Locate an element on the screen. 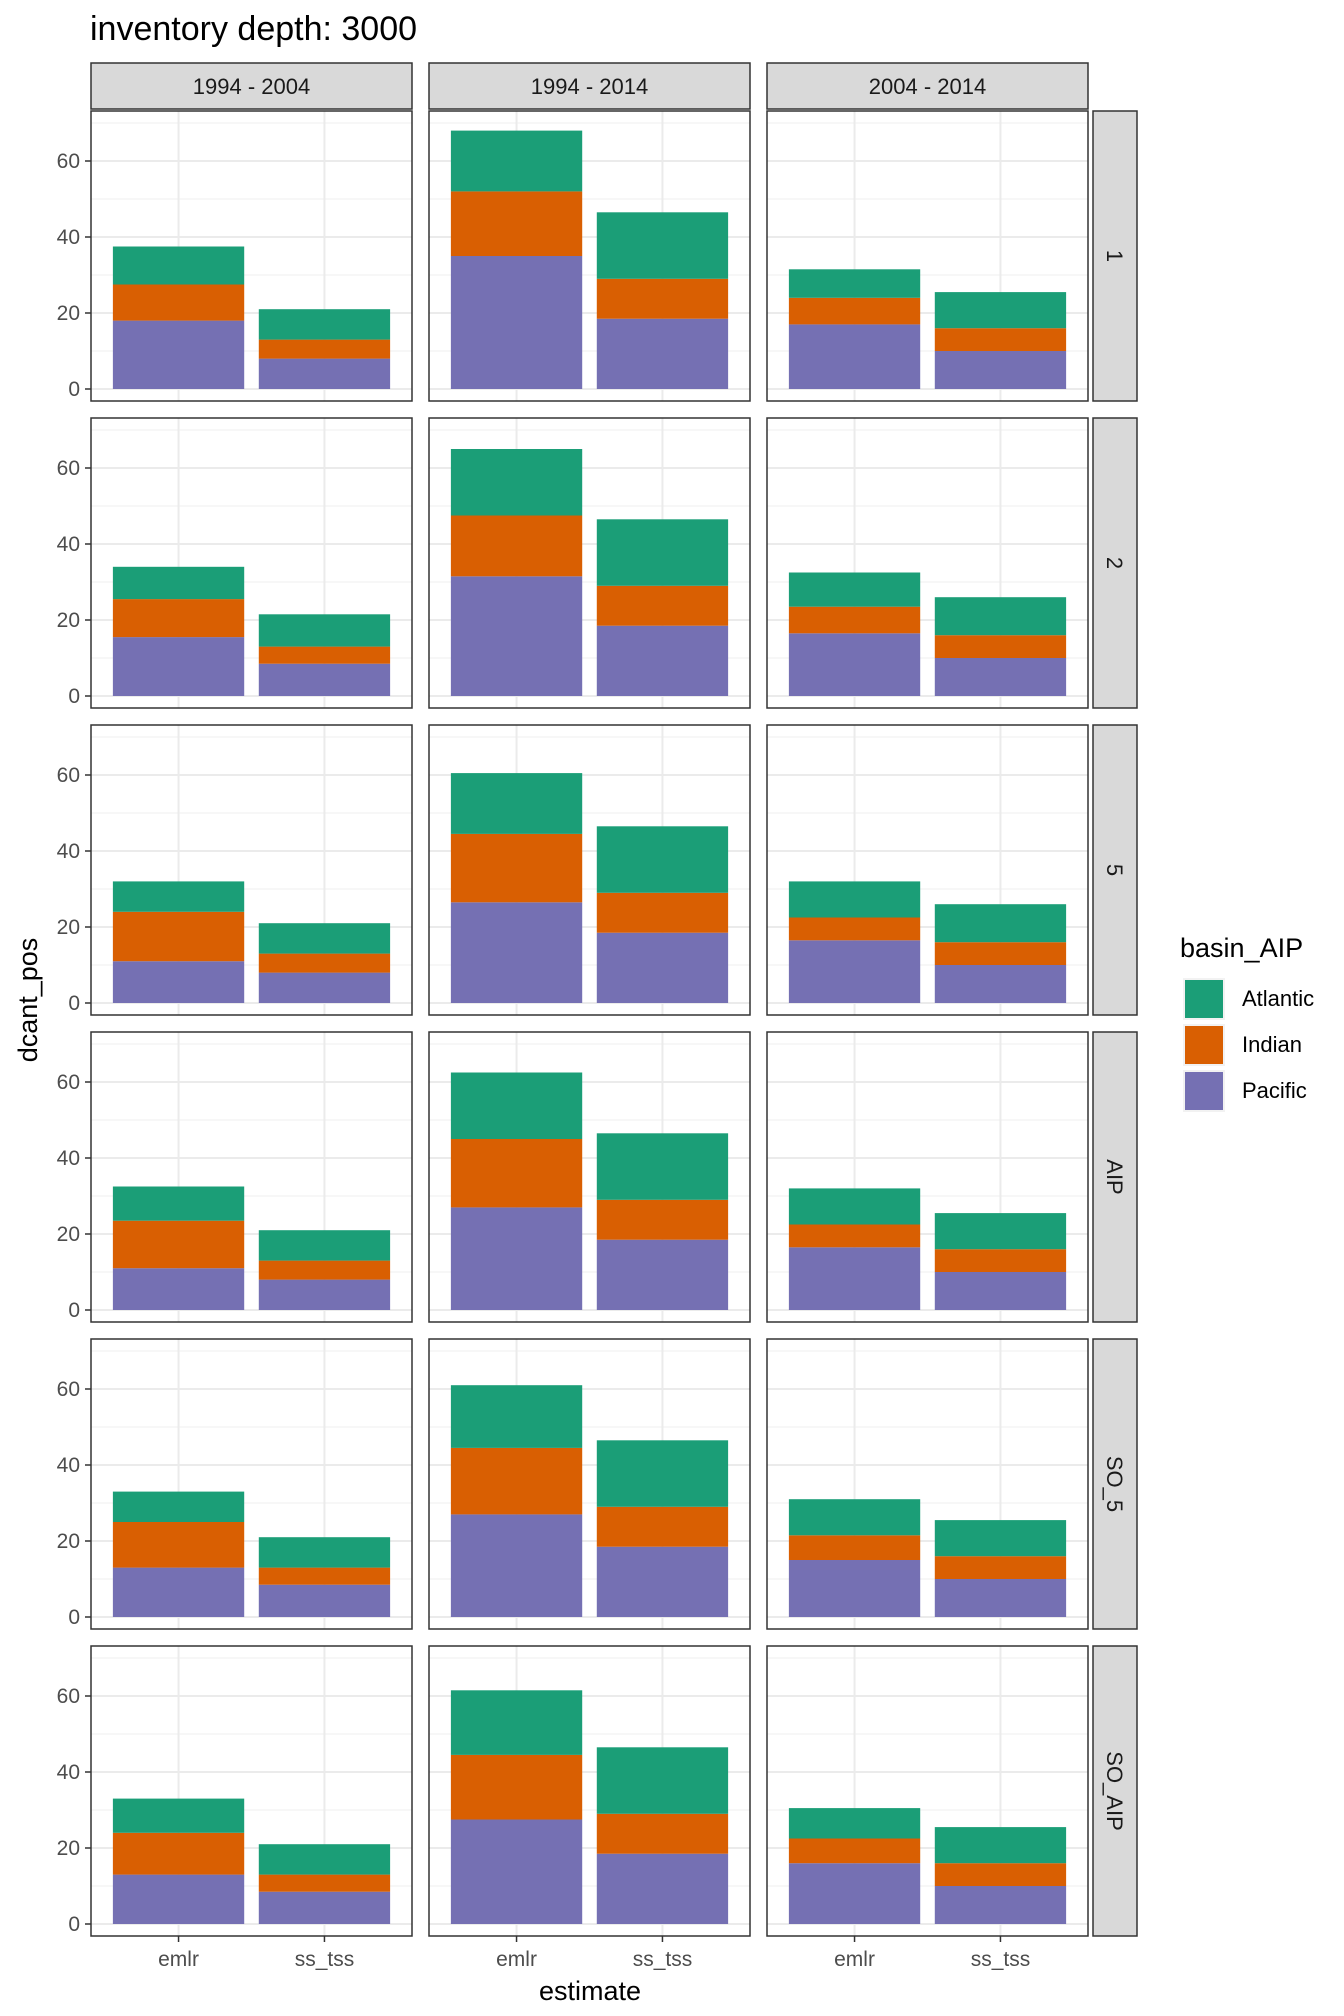 The height and width of the screenshot is (2016, 1344). panel-1-1994-2004: 0 20 40 60 is located at coordinates (235, 256).